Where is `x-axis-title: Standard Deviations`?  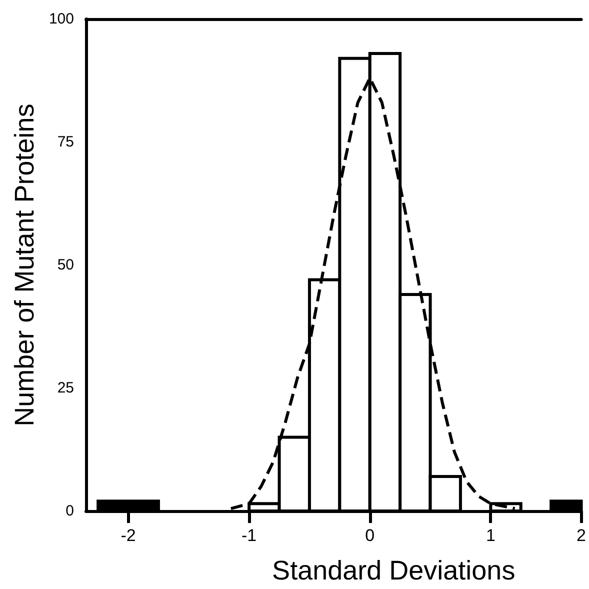
x-axis-title: Standard Deviations is located at coordinates (394, 571).